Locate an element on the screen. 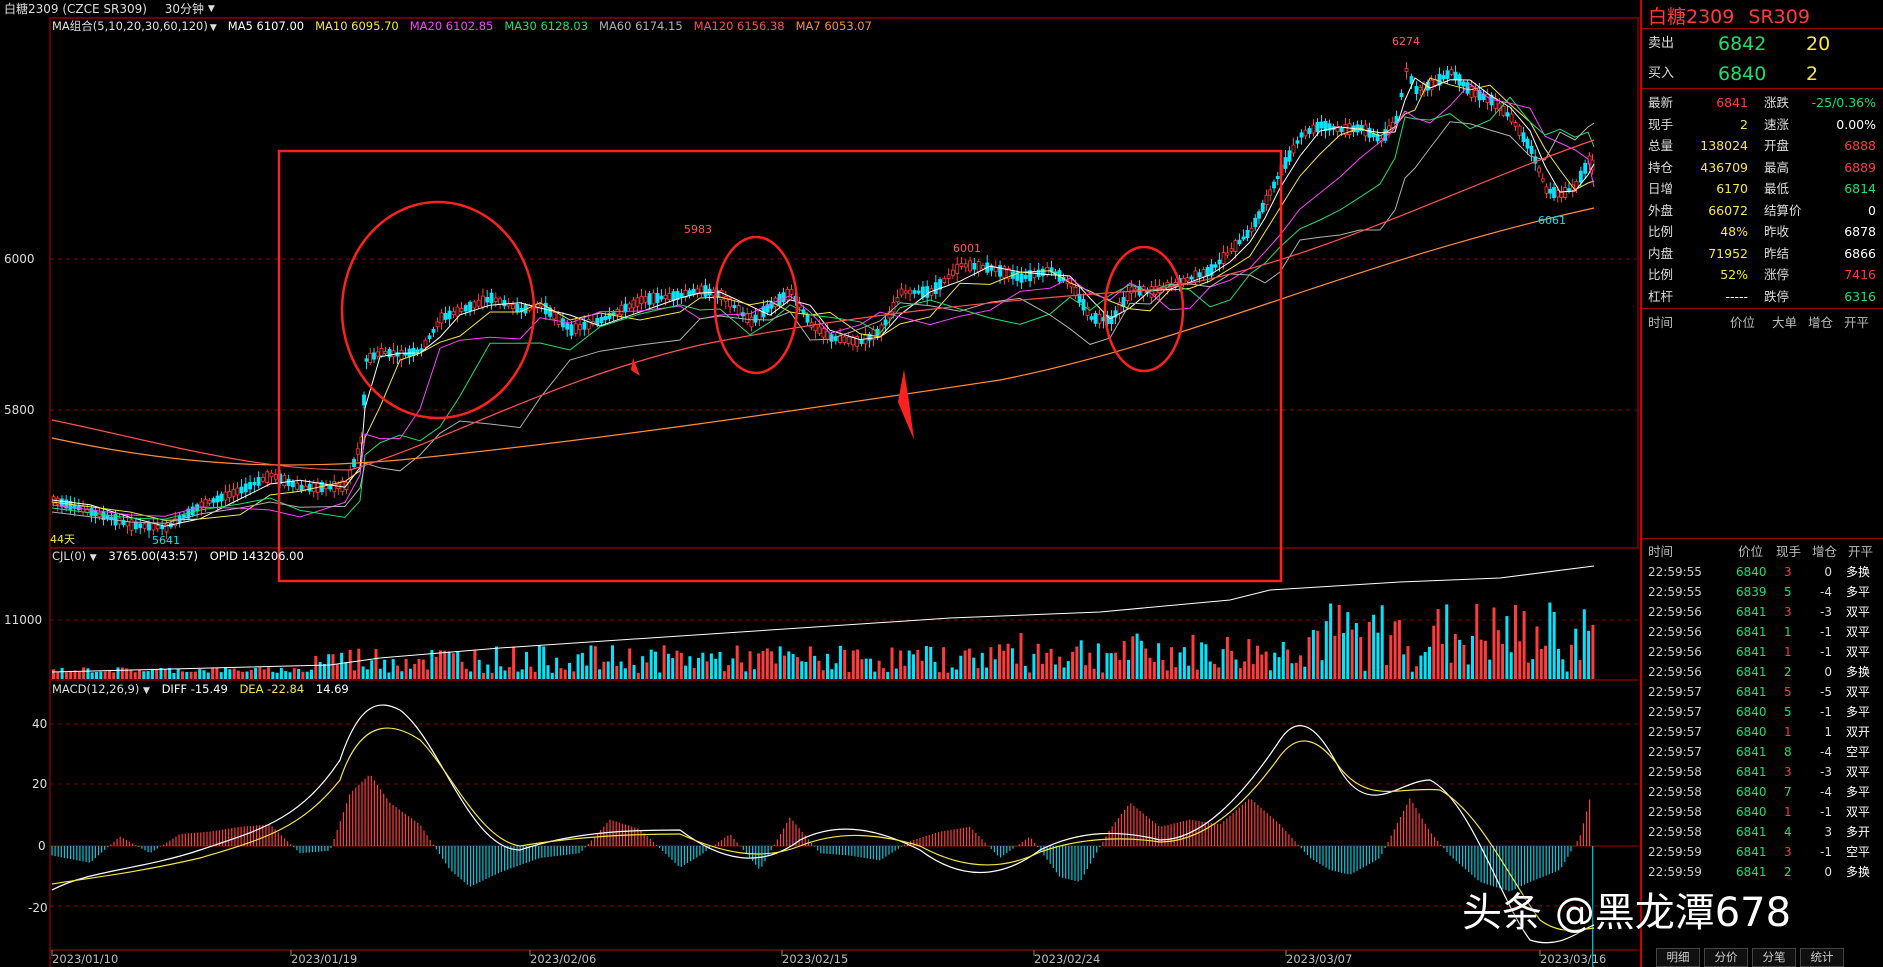 The height and width of the screenshot is (967, 1883). trade-row: 22:59:56 6841 2 0 多换 is located at coordinates (1764, 672).